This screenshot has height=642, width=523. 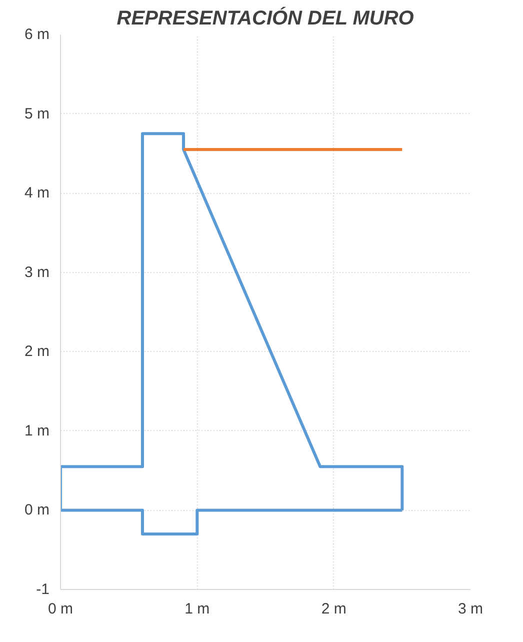 What do you see at coordinates (43, 589) in the screenshot?
I see `y-tick-label: -1` at bounding box center [43, 589].